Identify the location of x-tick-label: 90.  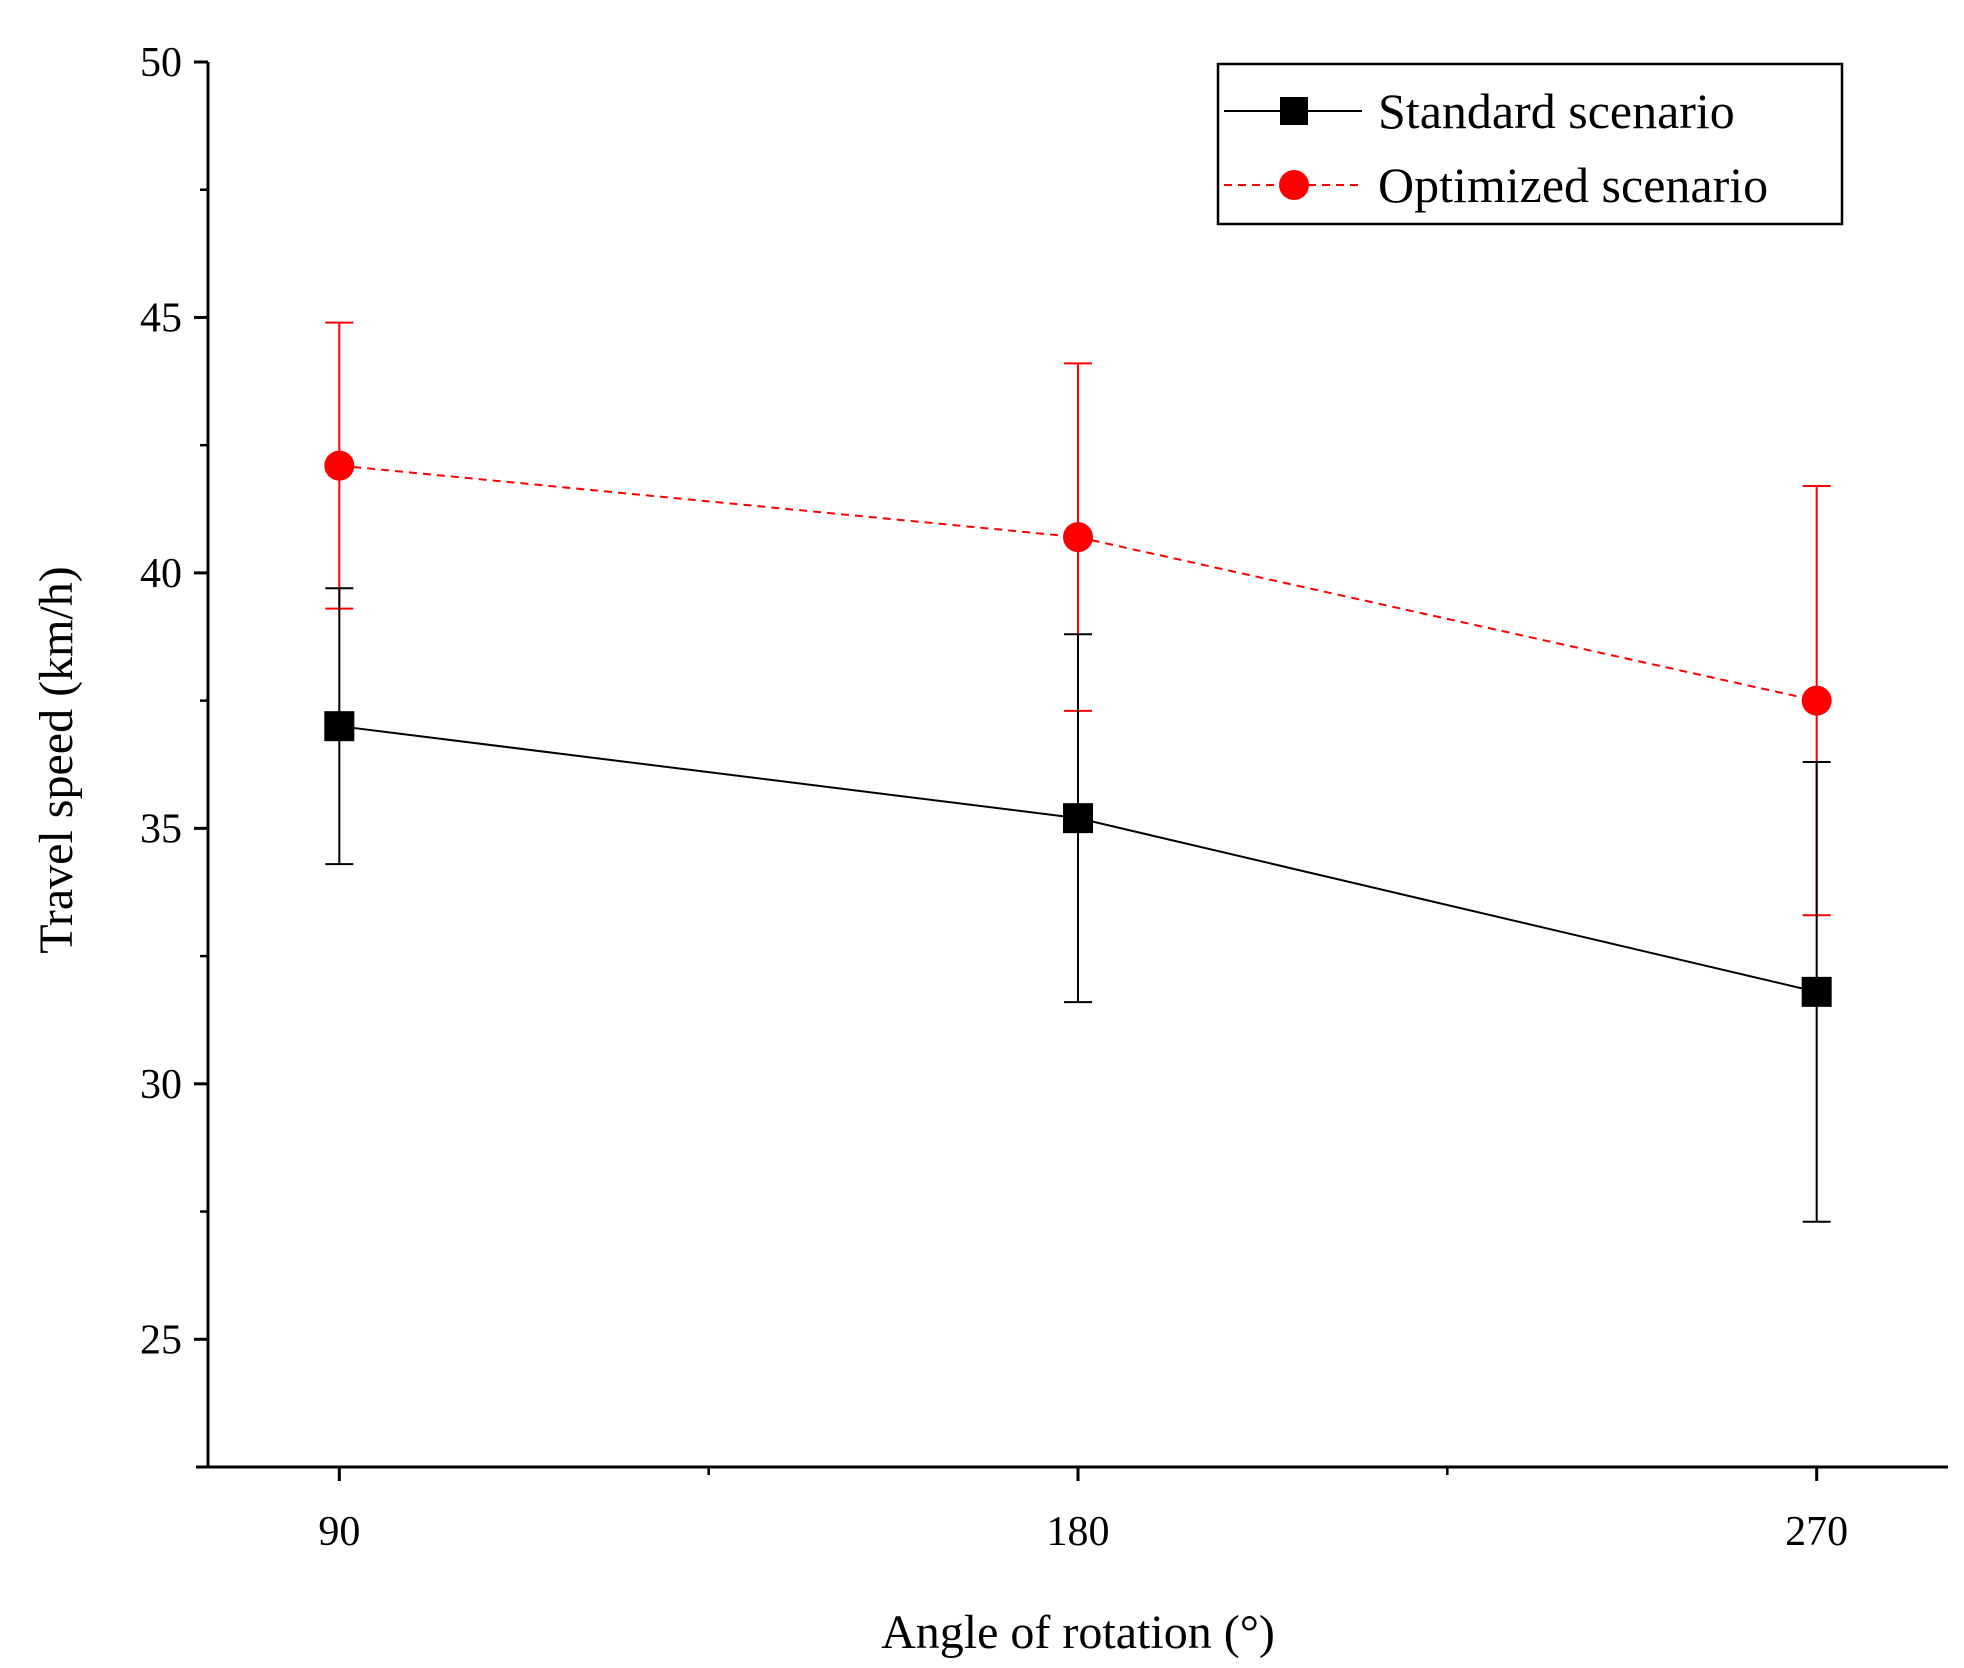
(339, 1532).